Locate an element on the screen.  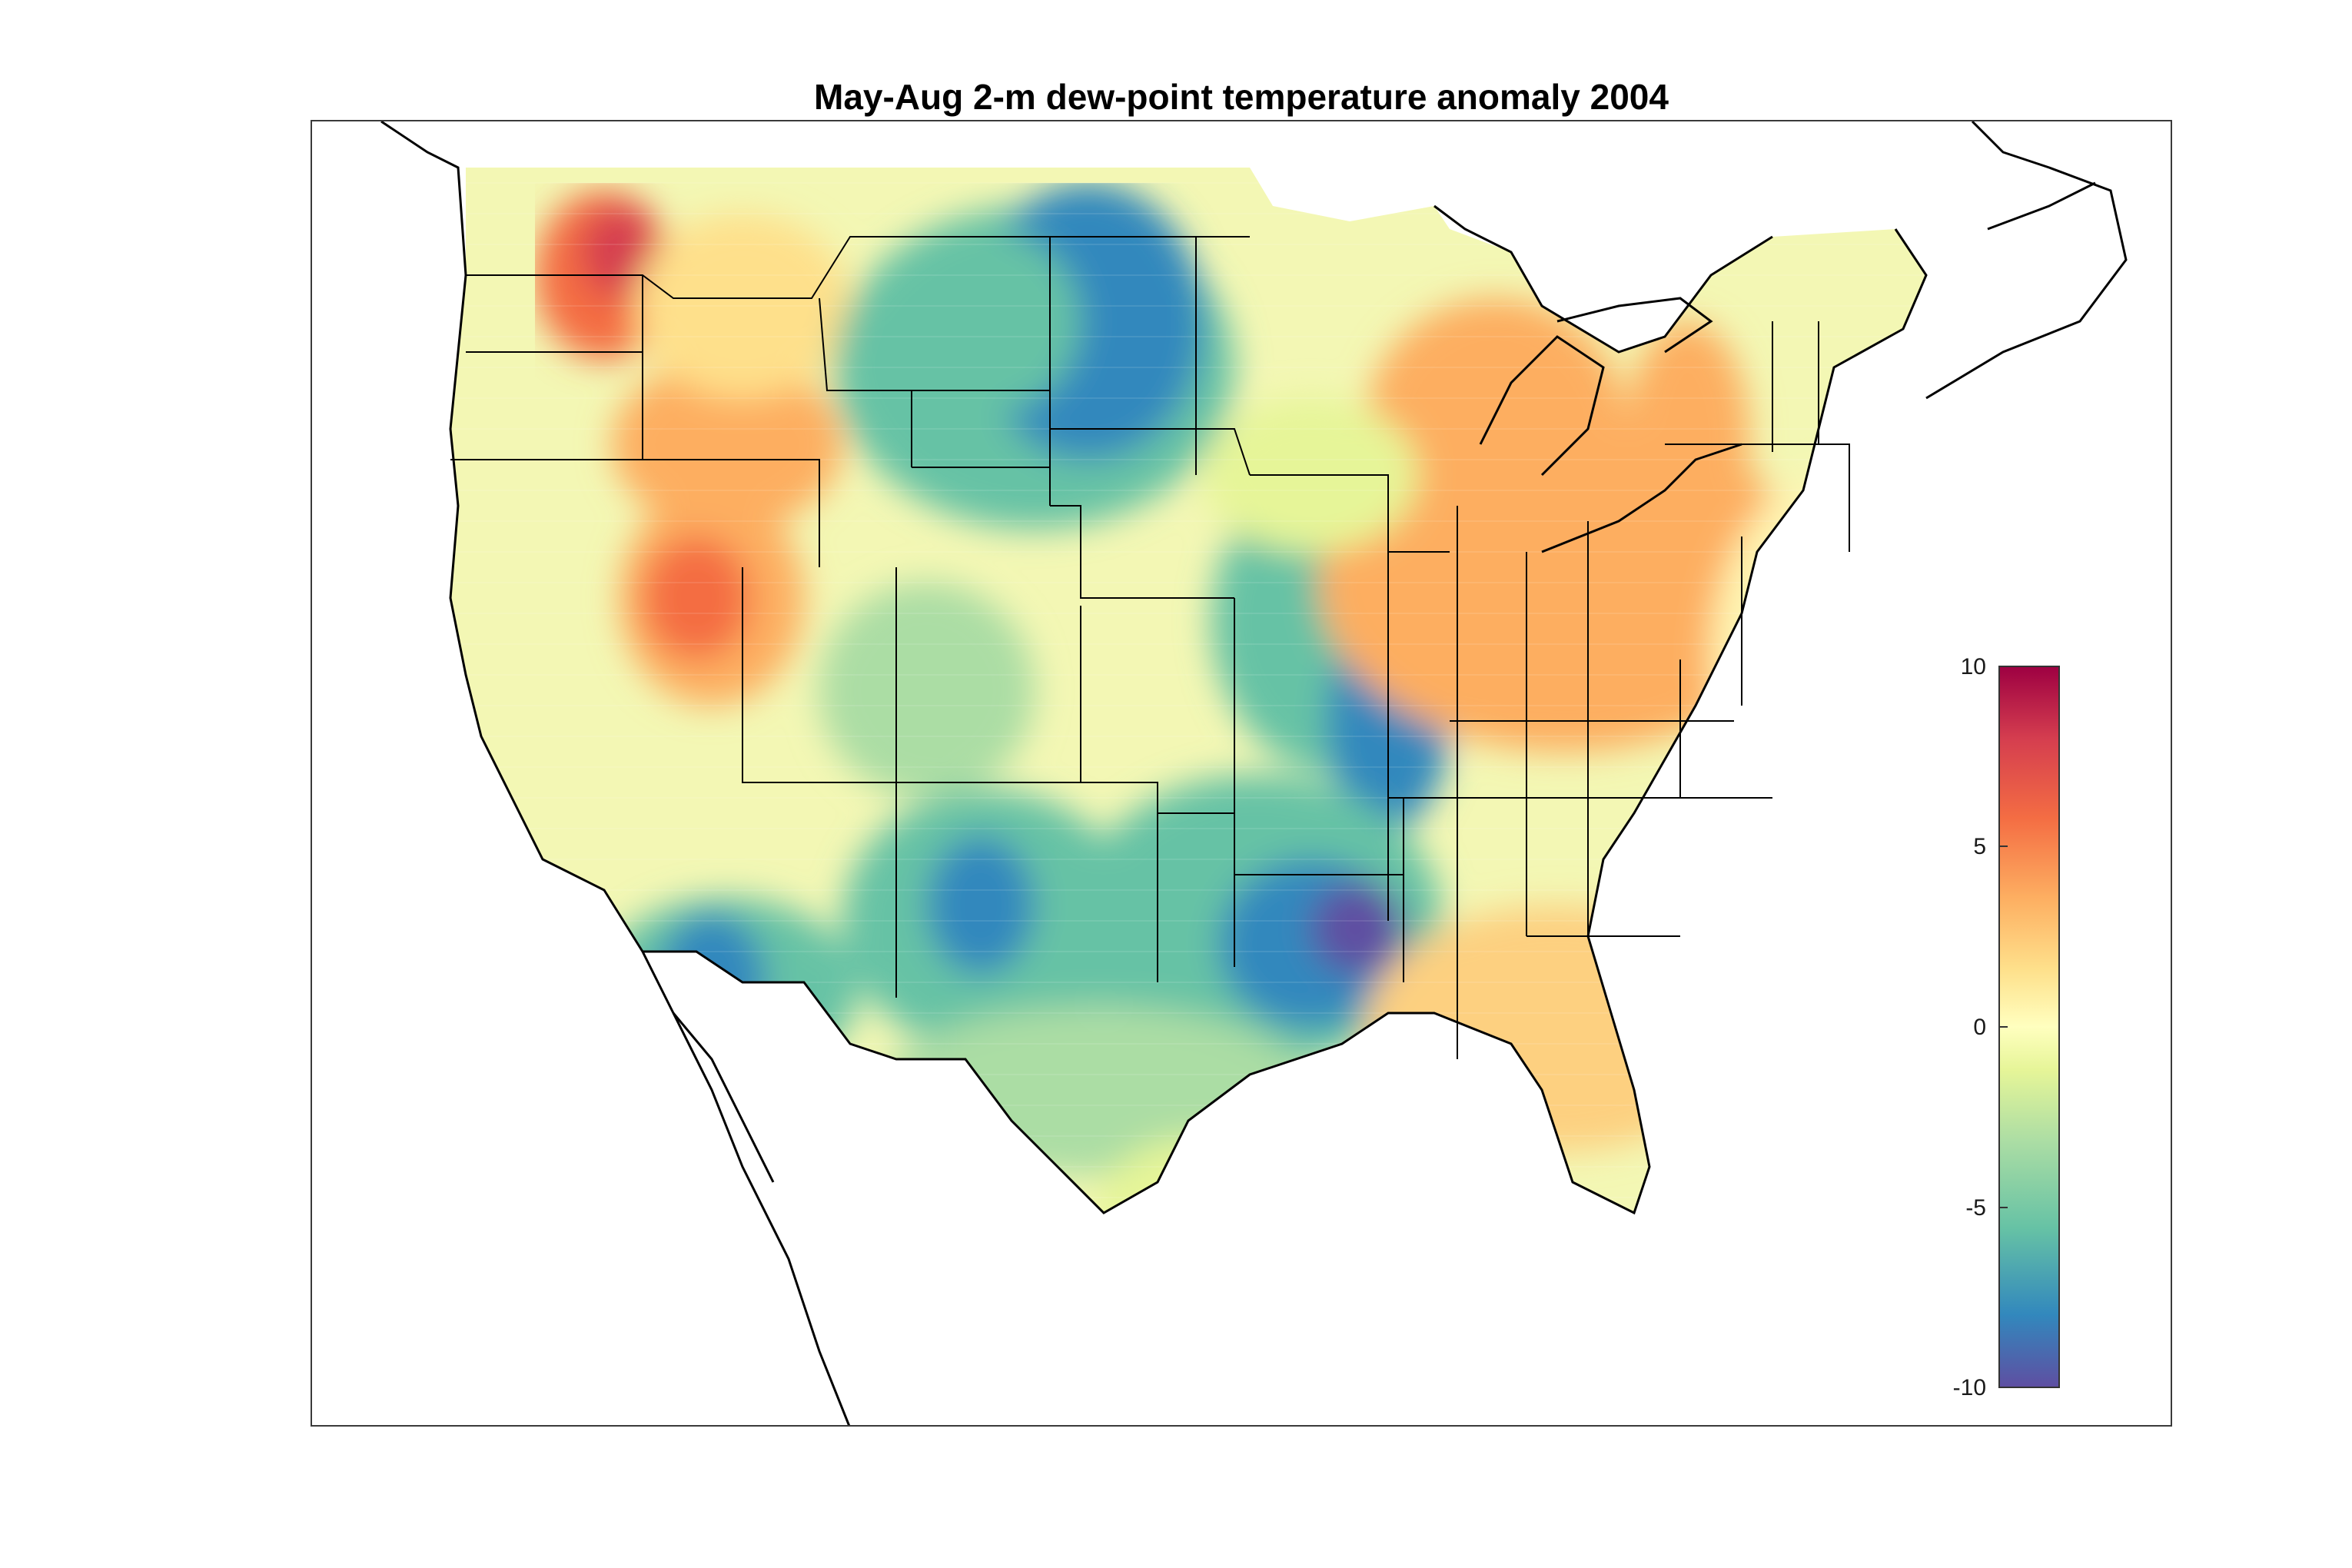
colorbar-tick-label: -10 is located at coordinates (1969, 1387).